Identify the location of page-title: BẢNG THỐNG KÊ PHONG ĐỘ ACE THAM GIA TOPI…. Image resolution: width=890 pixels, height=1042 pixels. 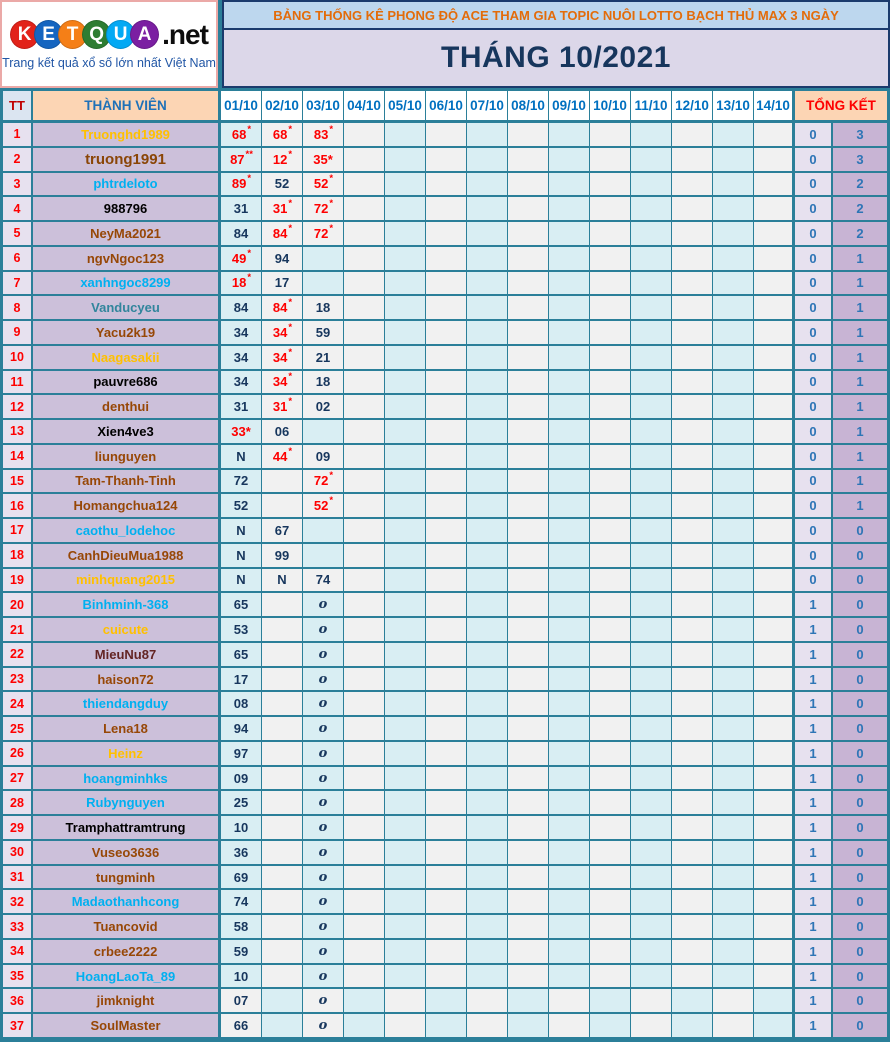
(556, 15).